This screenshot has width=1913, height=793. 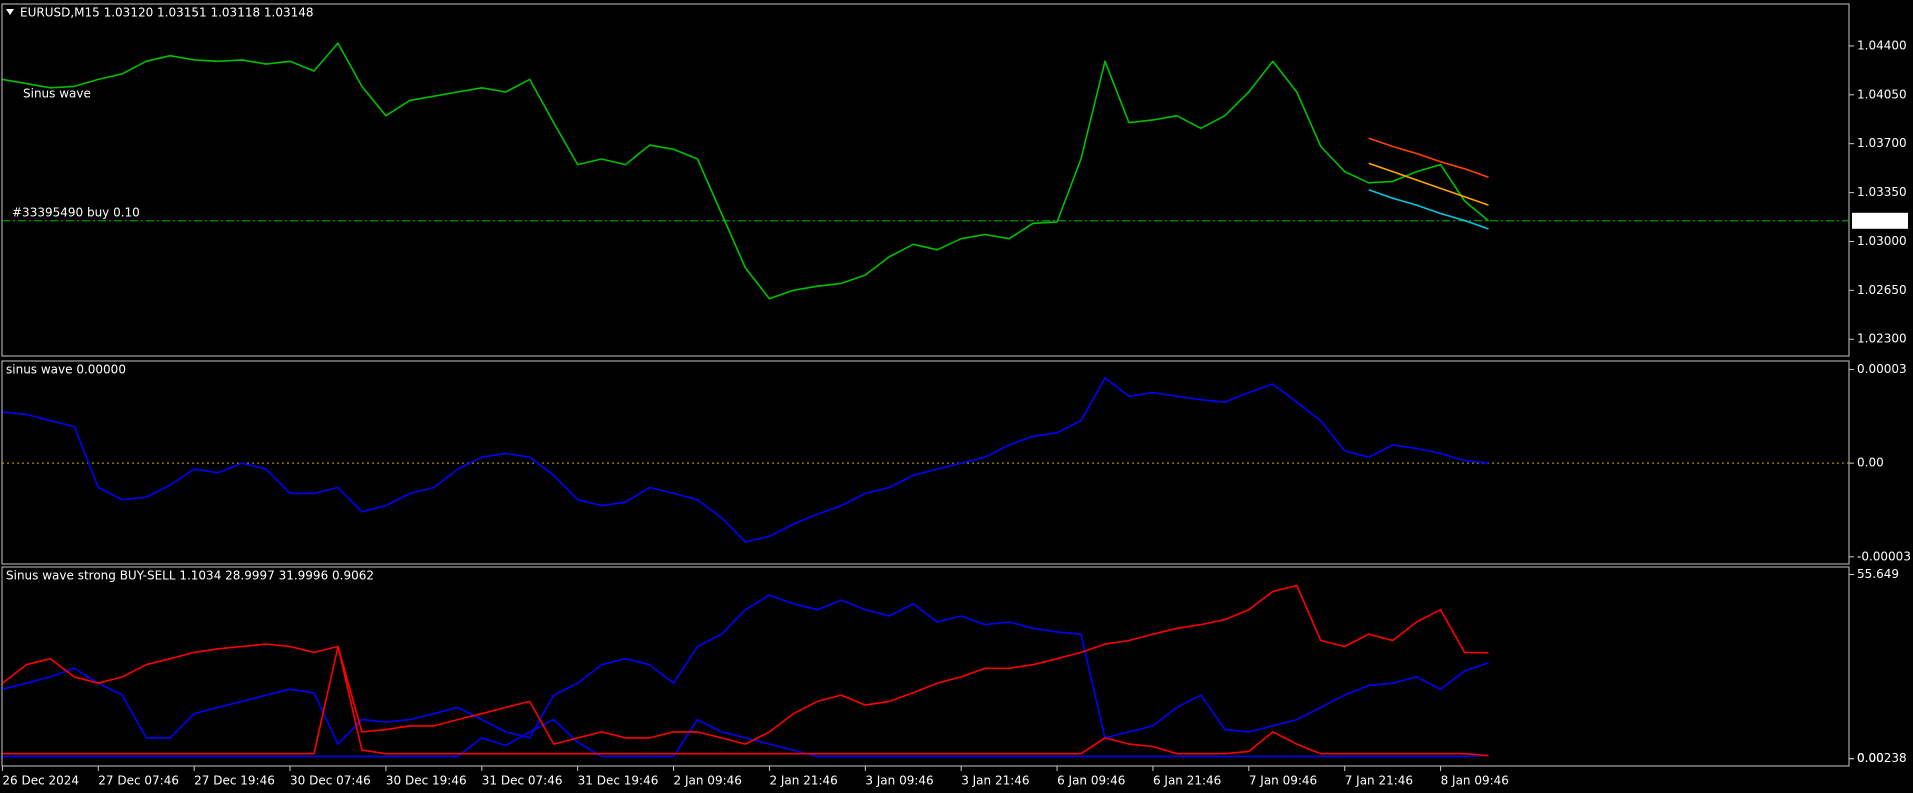 What do you see at coordinates (426, 781) in the screenshot?
I see `x-tick-label: 30 Dec 19:46` at bounding box center [426, 781].